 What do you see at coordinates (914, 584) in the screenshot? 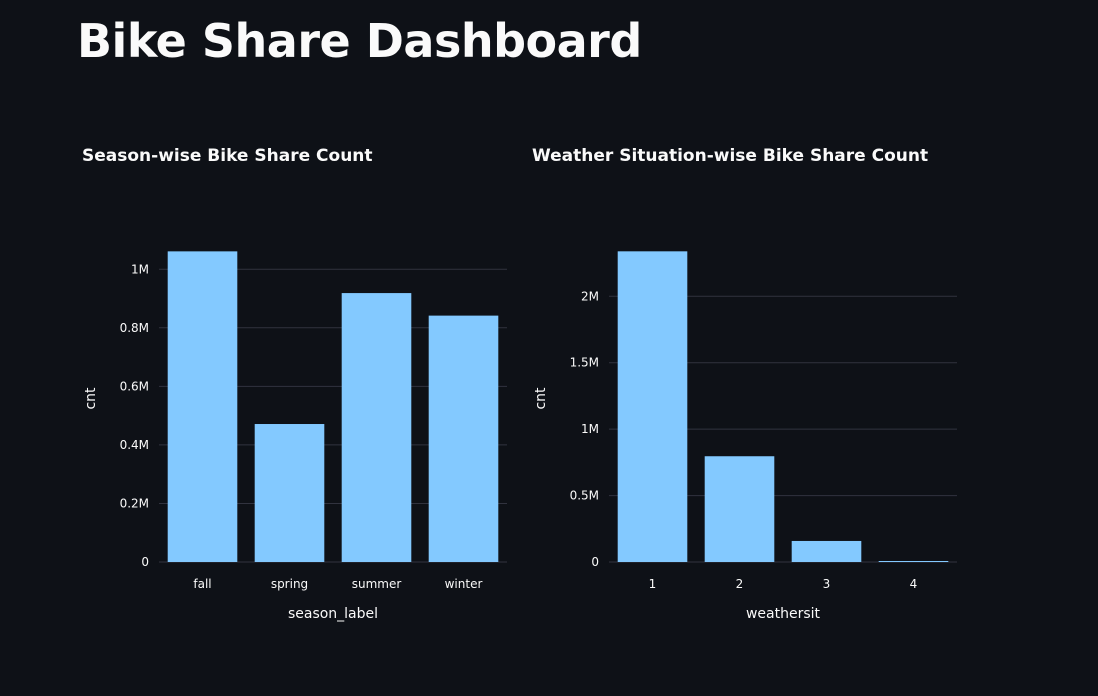
I see `weather-xtick-label: 4` at bounding box center [914, 584].